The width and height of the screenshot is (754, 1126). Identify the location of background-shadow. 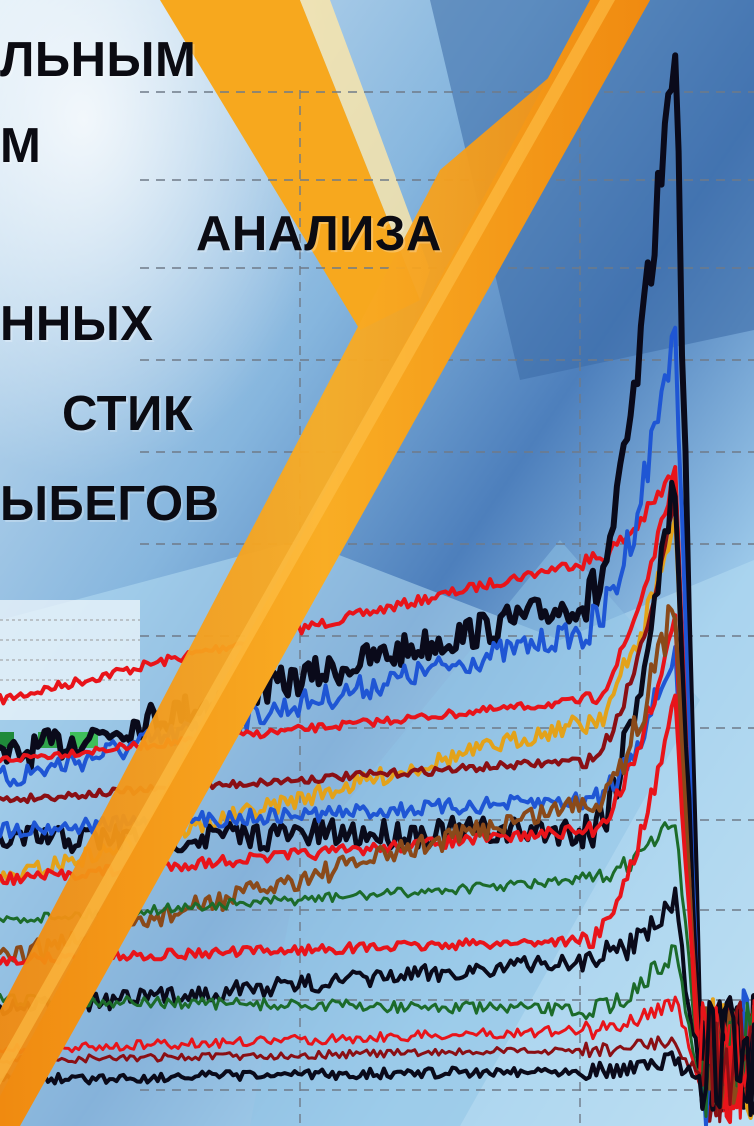
(592, 190).